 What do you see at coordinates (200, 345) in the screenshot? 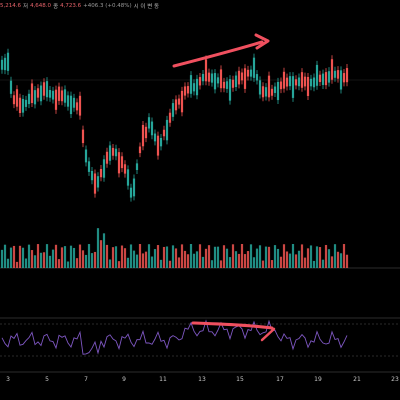
I see `rsi-panel` at bounding box center [200, 345].